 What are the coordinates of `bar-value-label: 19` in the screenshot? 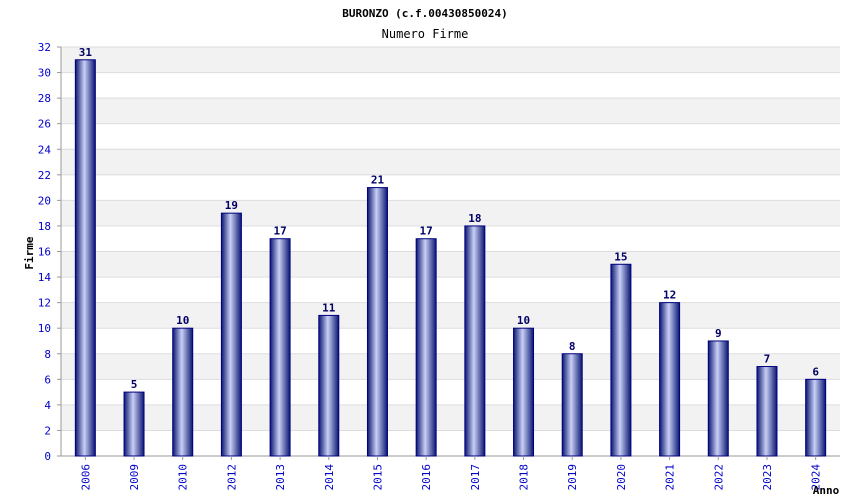 It's located at (231, 205).